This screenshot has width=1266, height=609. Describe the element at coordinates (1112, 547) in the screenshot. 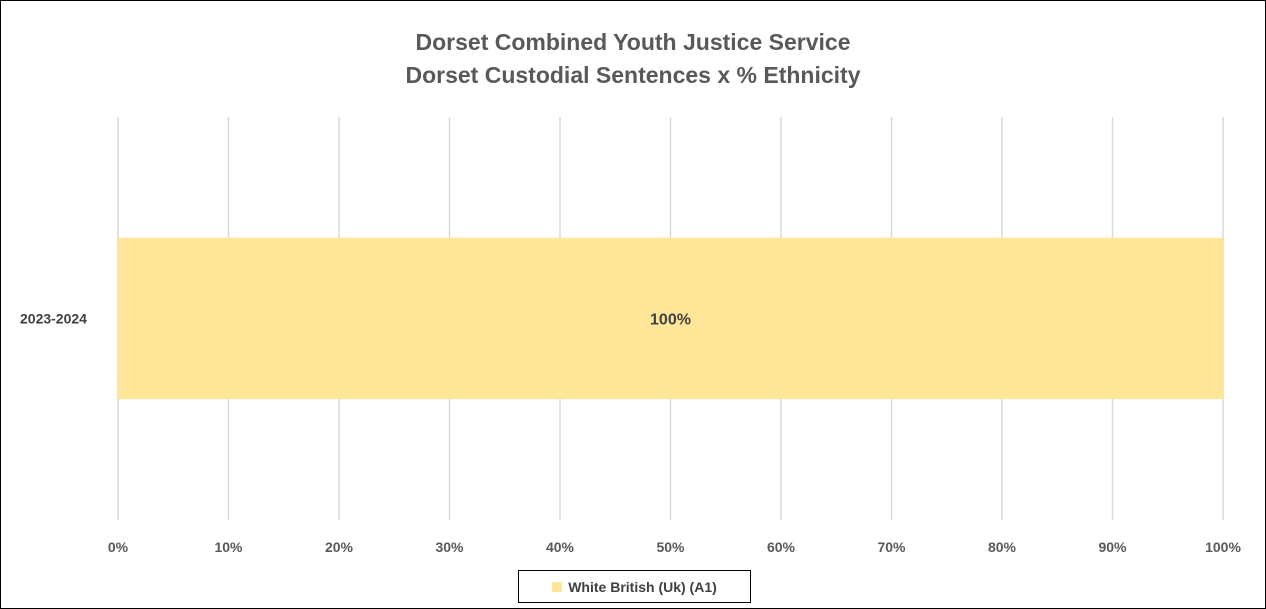

I see `x-tick-label: 90%` at that location.